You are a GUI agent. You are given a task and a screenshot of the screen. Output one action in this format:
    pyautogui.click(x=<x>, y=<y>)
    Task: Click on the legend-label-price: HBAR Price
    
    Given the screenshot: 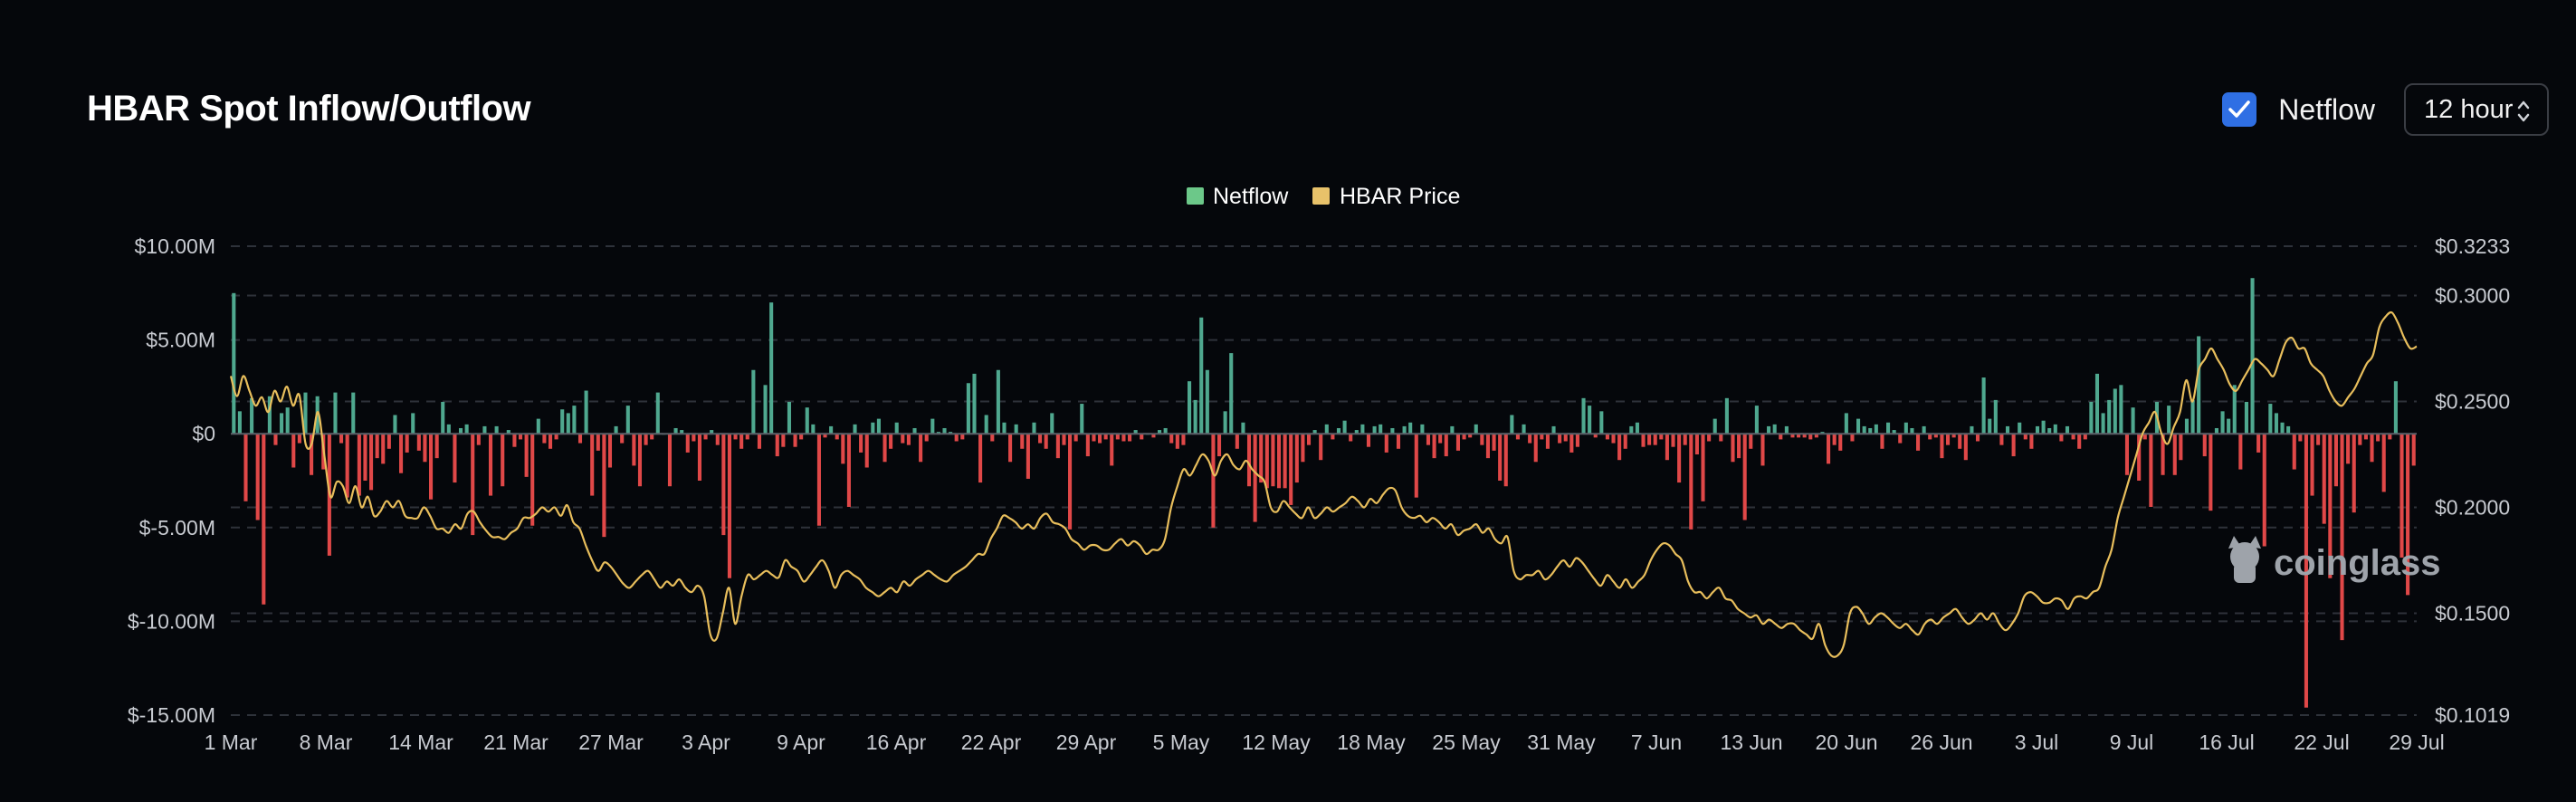 What is the action you would take?
    pyautogui.click(x=1400, y=196)
    